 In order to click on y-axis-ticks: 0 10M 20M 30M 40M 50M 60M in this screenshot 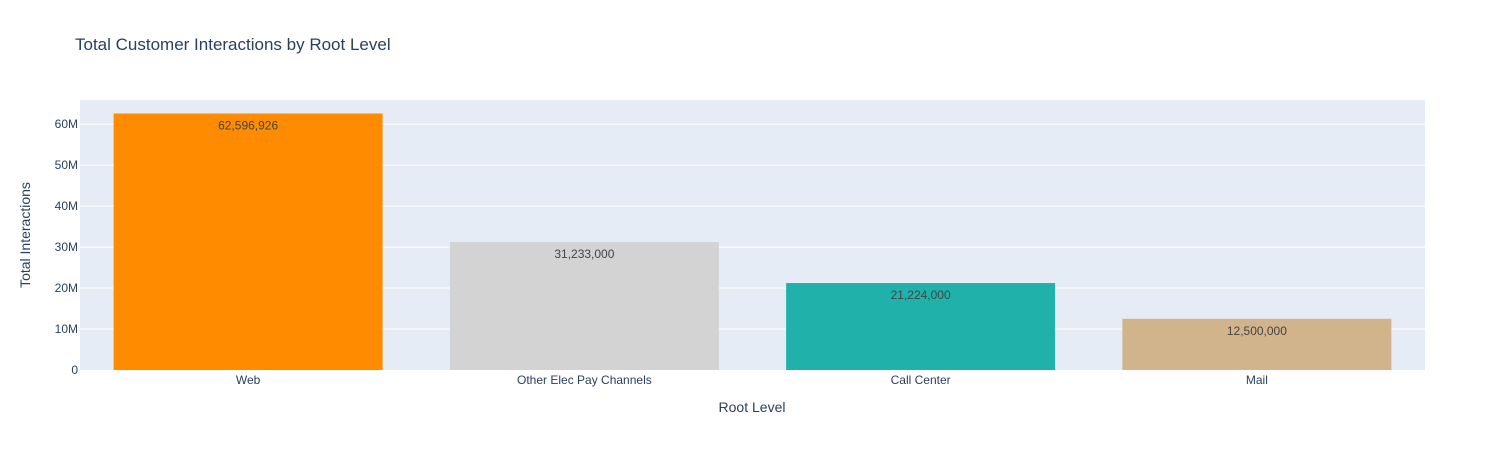, I will do `click(67, 247)`.